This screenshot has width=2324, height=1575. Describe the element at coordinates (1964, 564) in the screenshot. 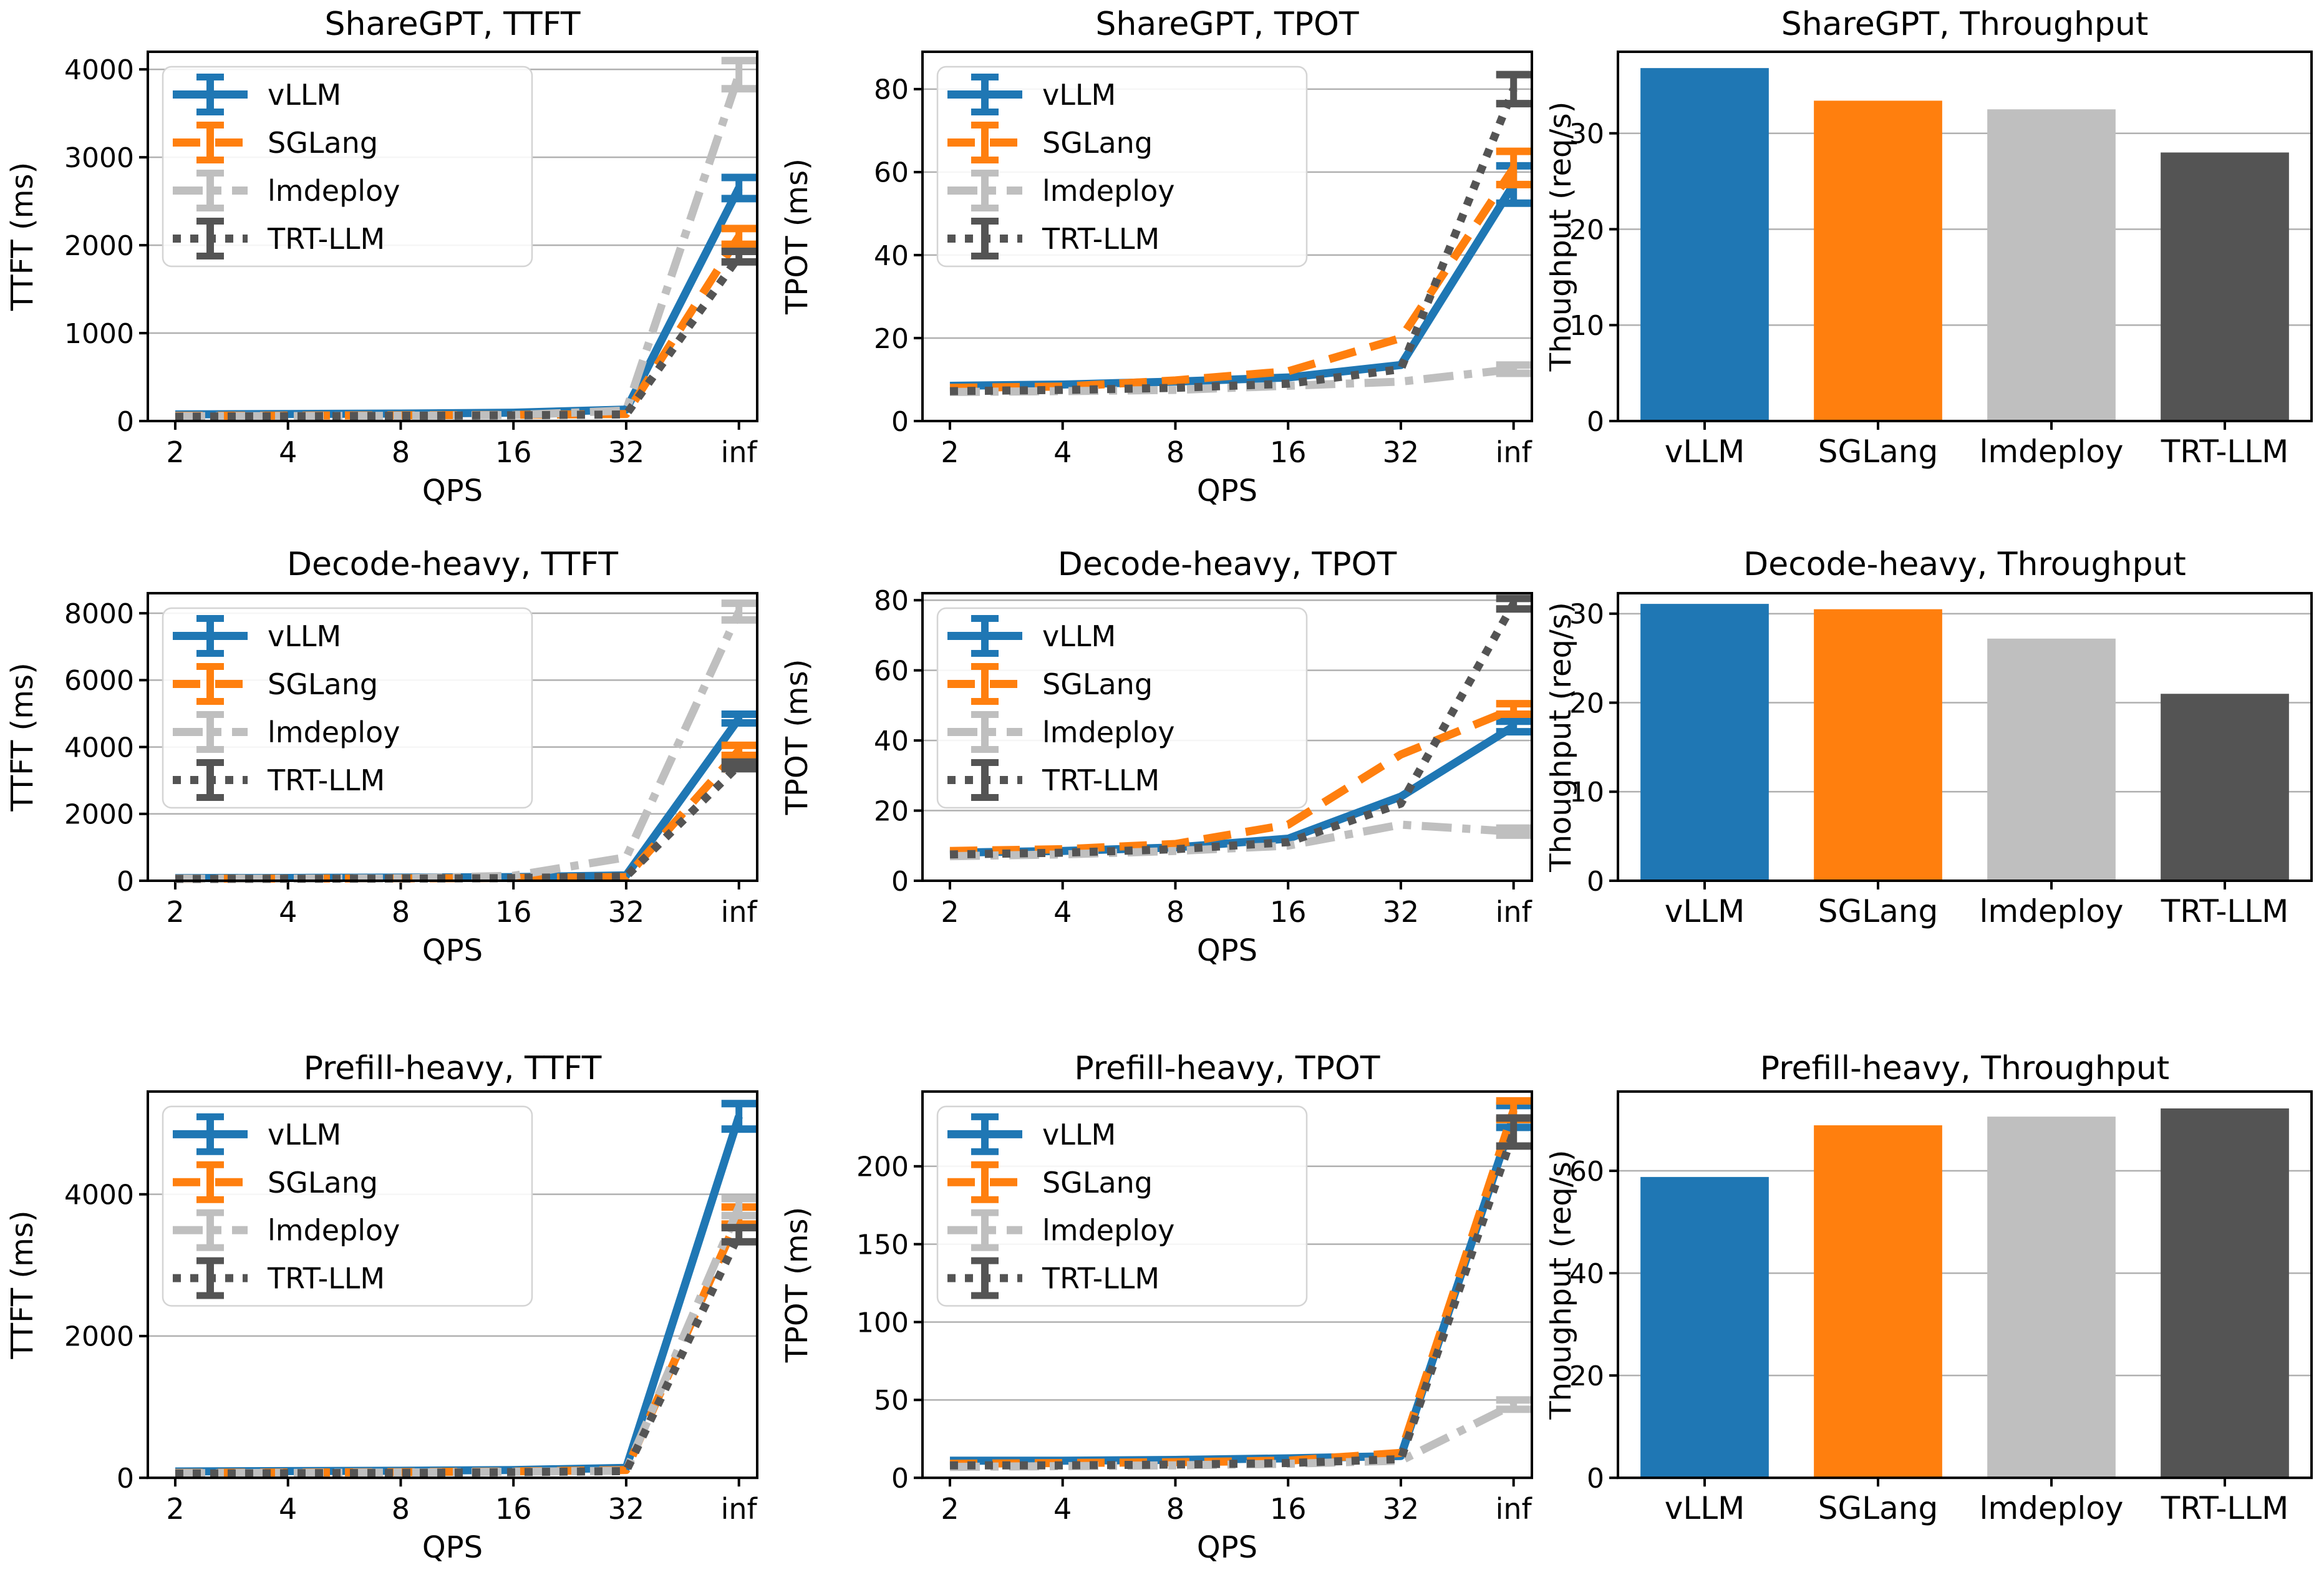

I see `chart-title: Decode-heavy, Throughput` at that location.